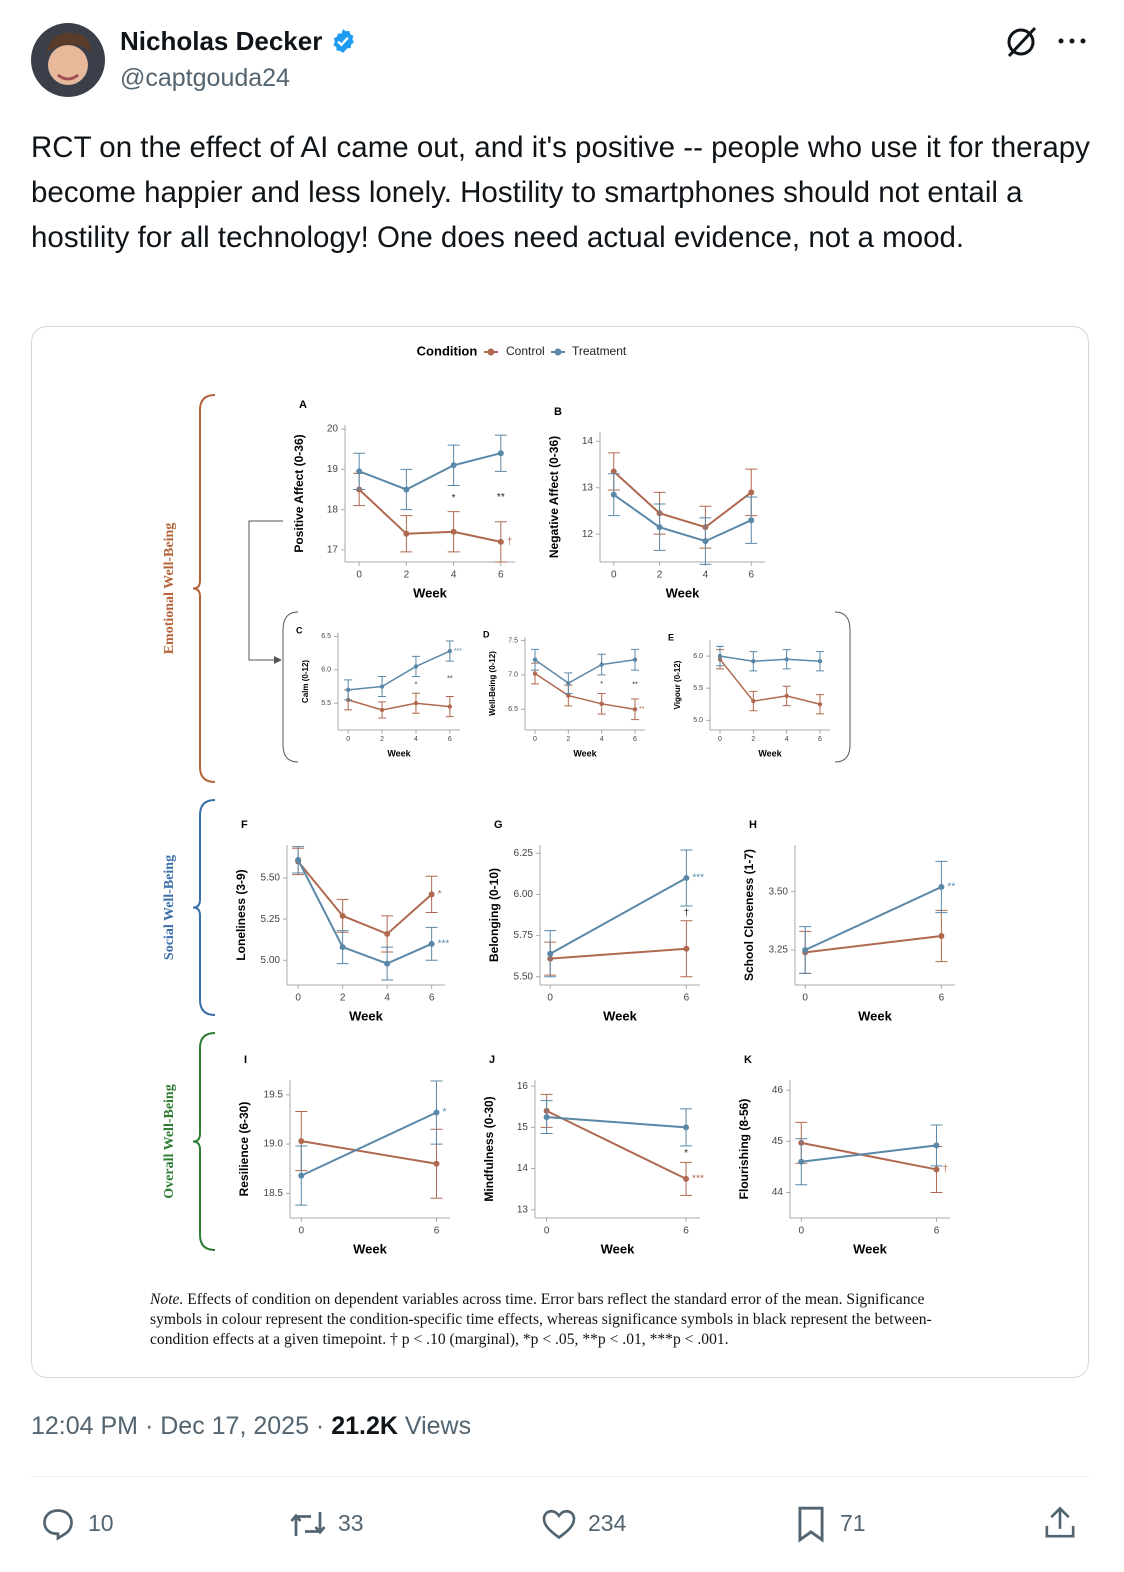 This screenshot has height=1572, width=1124. I want to click on y-axis-label: Positive Affect (0-36), so click(299, 493).